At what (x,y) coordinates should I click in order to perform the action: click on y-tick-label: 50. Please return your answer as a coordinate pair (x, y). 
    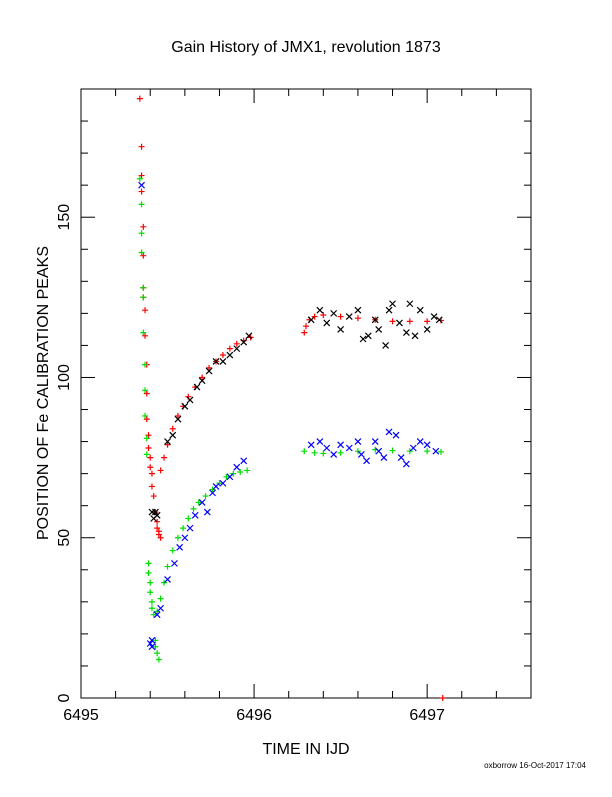
    Looking at the image, I should click on (64, 538).